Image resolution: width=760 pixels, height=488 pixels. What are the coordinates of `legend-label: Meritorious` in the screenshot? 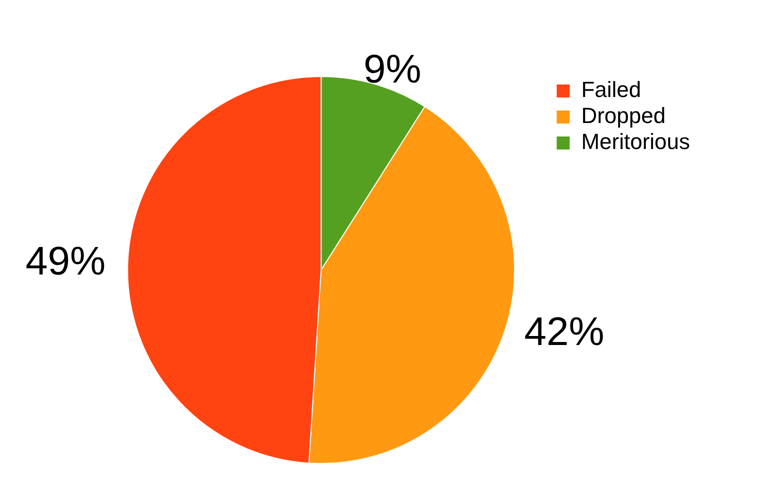 It's located at (635, 141).